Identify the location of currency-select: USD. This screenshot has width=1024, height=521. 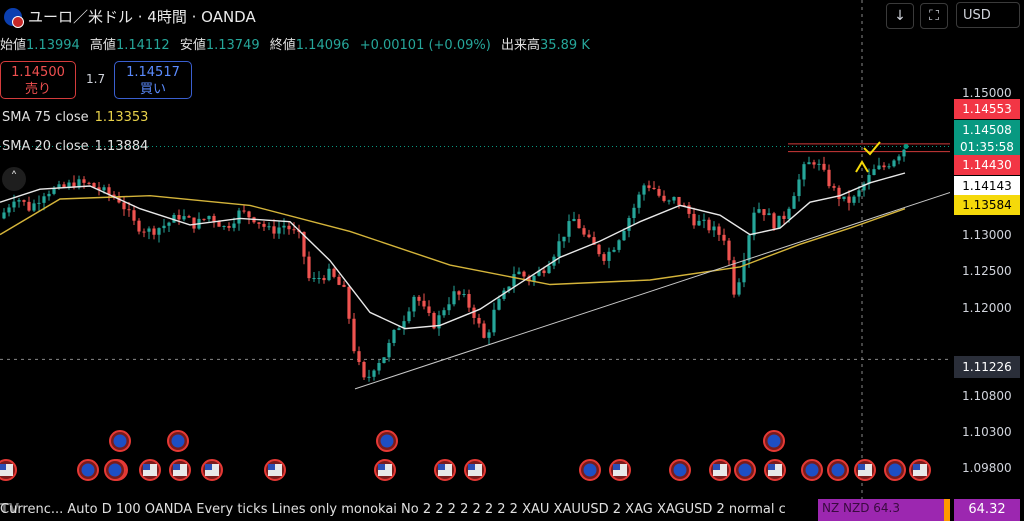
(988, 15).